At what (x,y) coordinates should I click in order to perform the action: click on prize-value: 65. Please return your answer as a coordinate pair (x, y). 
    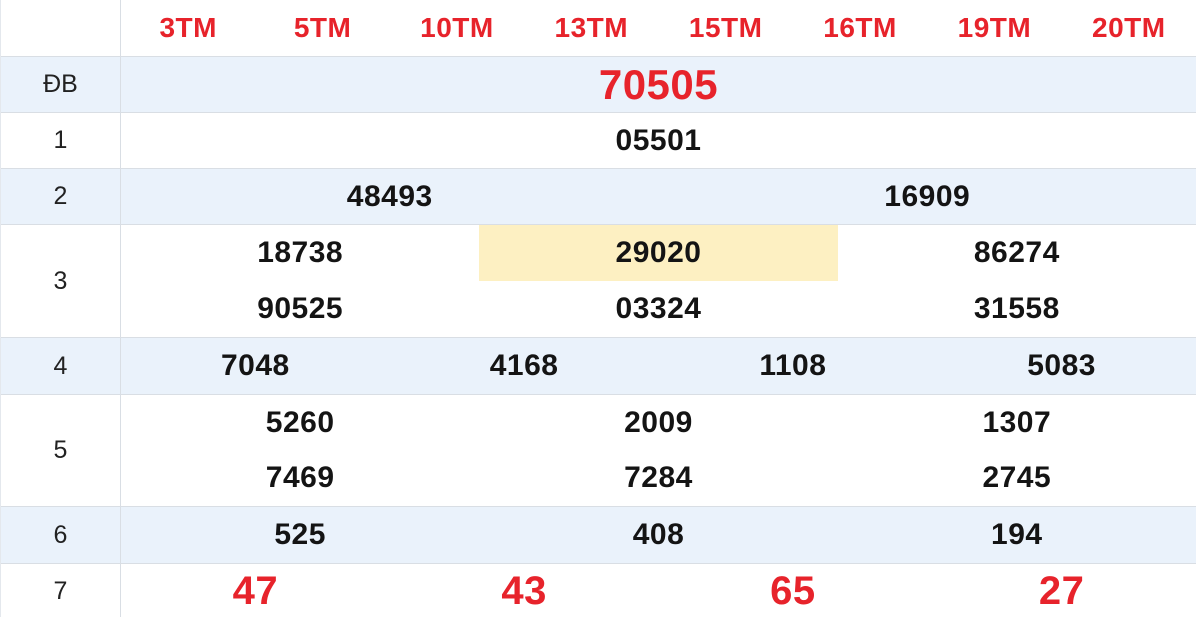
    Looking at the image, I should click on (793, 591).